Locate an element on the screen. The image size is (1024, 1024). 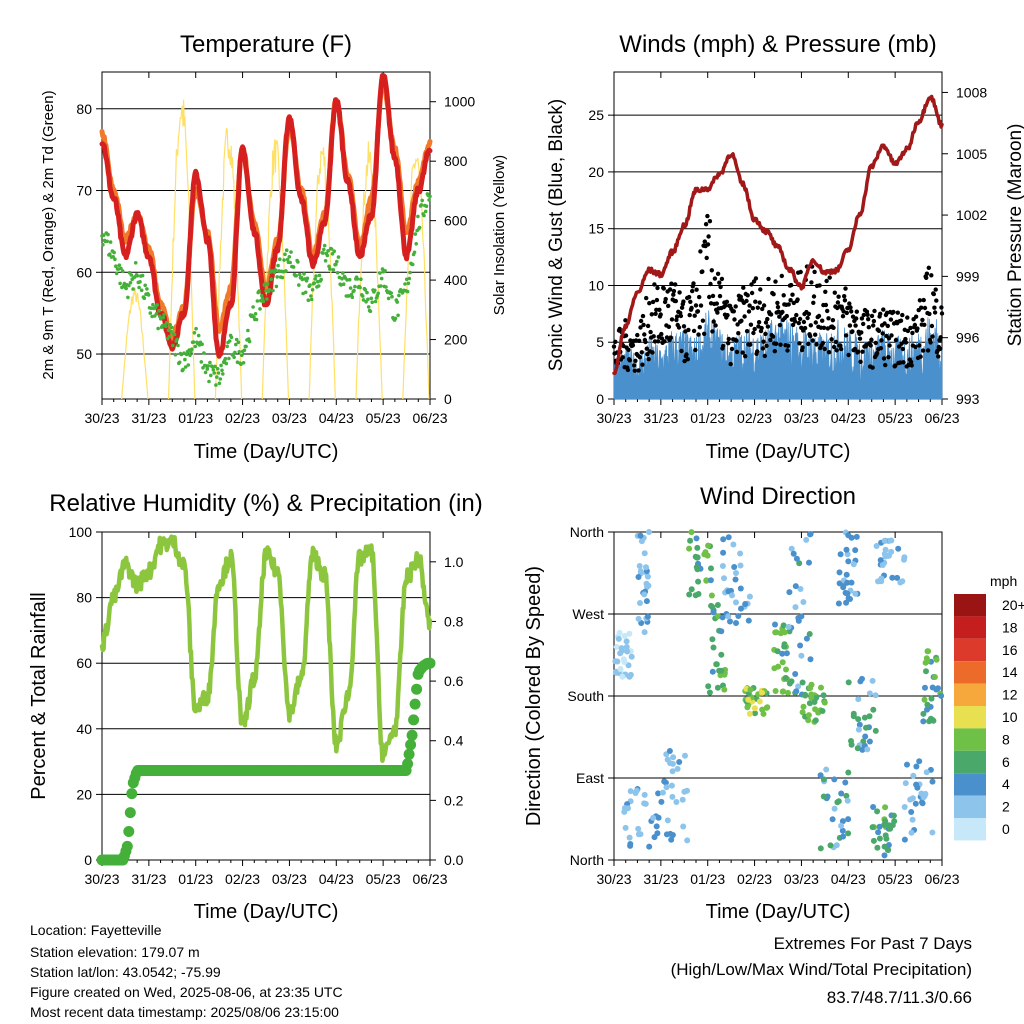
station-latlon: Station lat/lon: 43.0542; -75.99 is located at coordinates (125, 972).